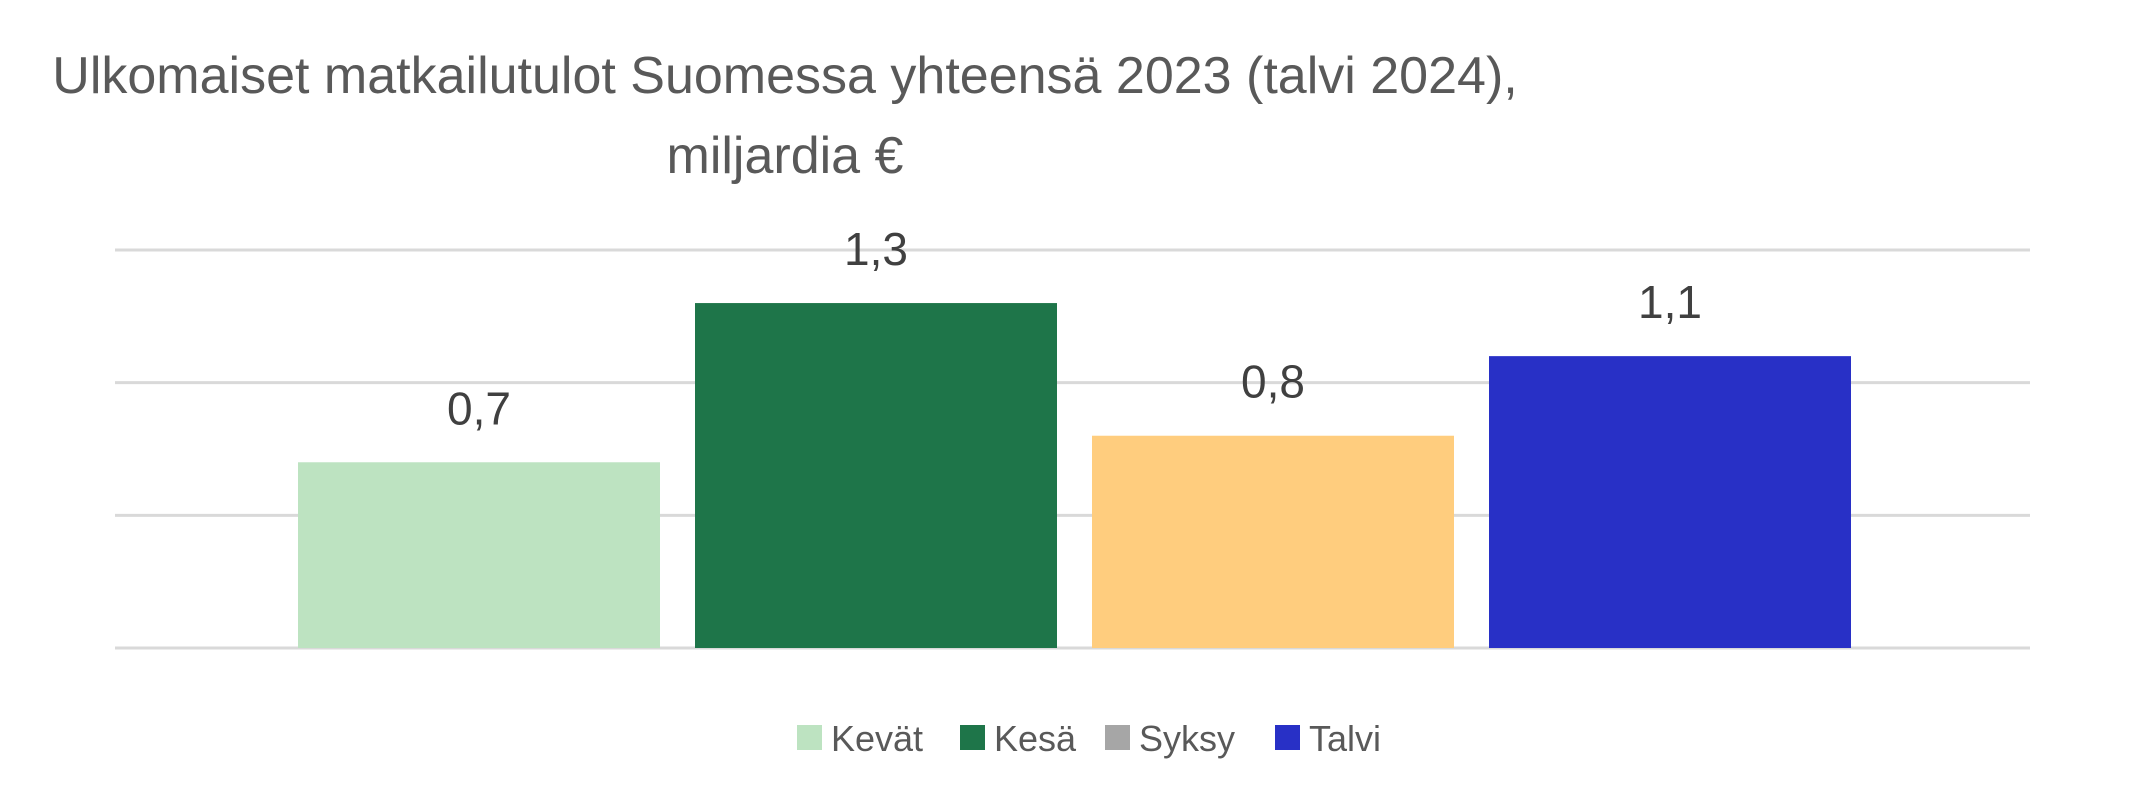 This screenshot has width=2154, height=797. What do you see at coordinates (1117, 737) in the screenshot?
I see `legend-swatch-syksy` at bounding box center [1117, 737].